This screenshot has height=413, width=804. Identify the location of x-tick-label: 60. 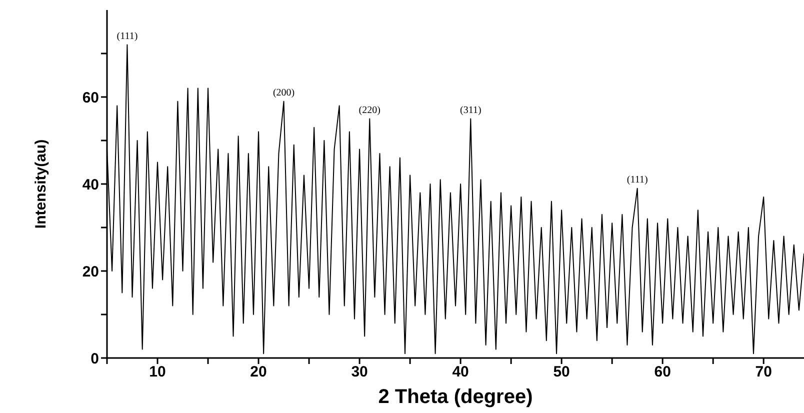
(662, 372).